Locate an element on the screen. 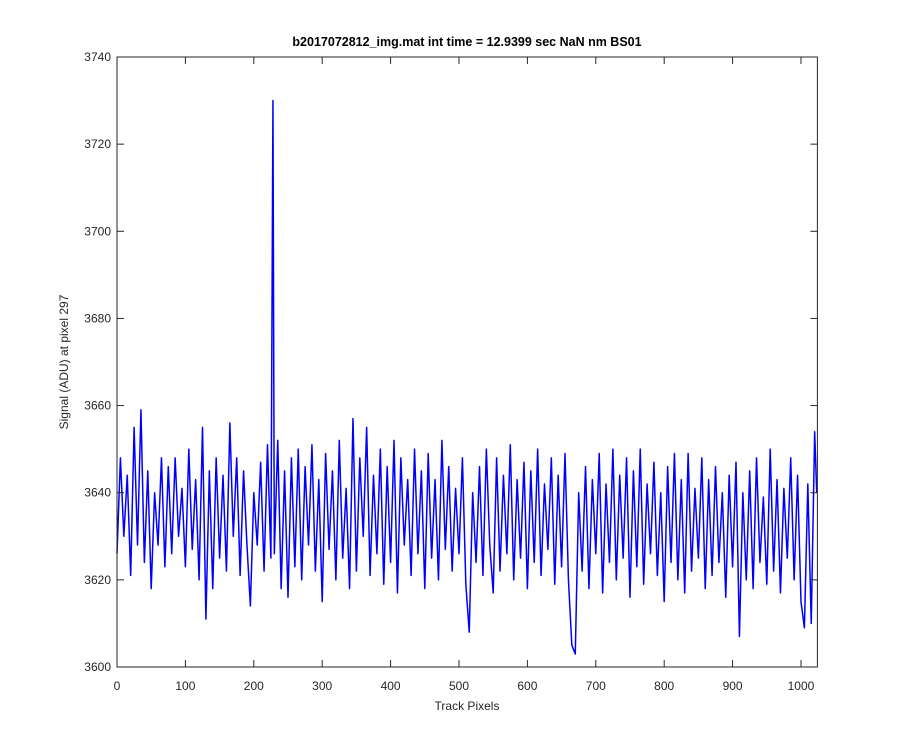 The image size is (900, 750). y-tick-label: 3640 is located at coordinates (97, 493).